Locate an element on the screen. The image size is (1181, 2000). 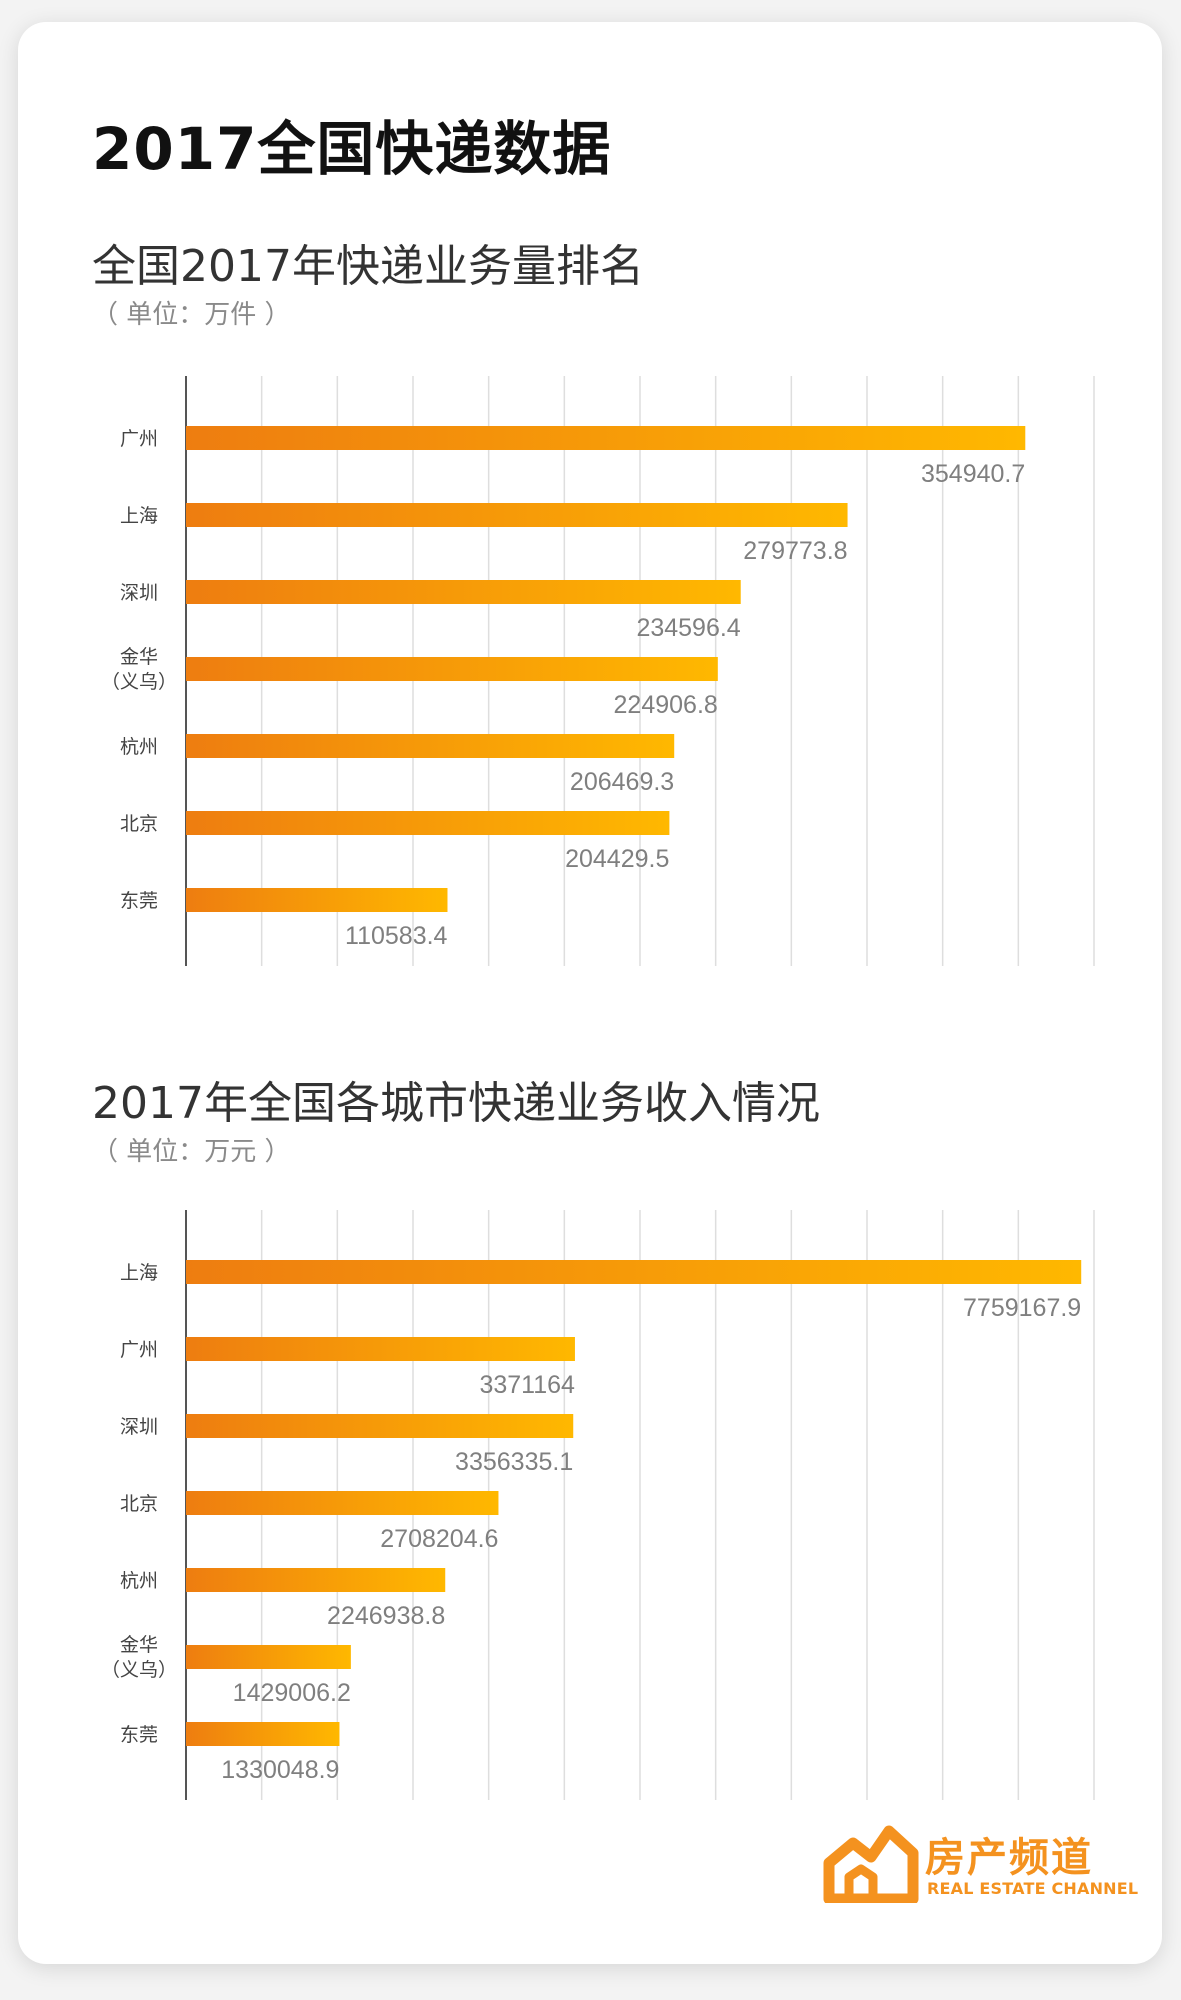
chart-2-unit: （ 单位：万元 ） is located at coordinates (191, 1152).